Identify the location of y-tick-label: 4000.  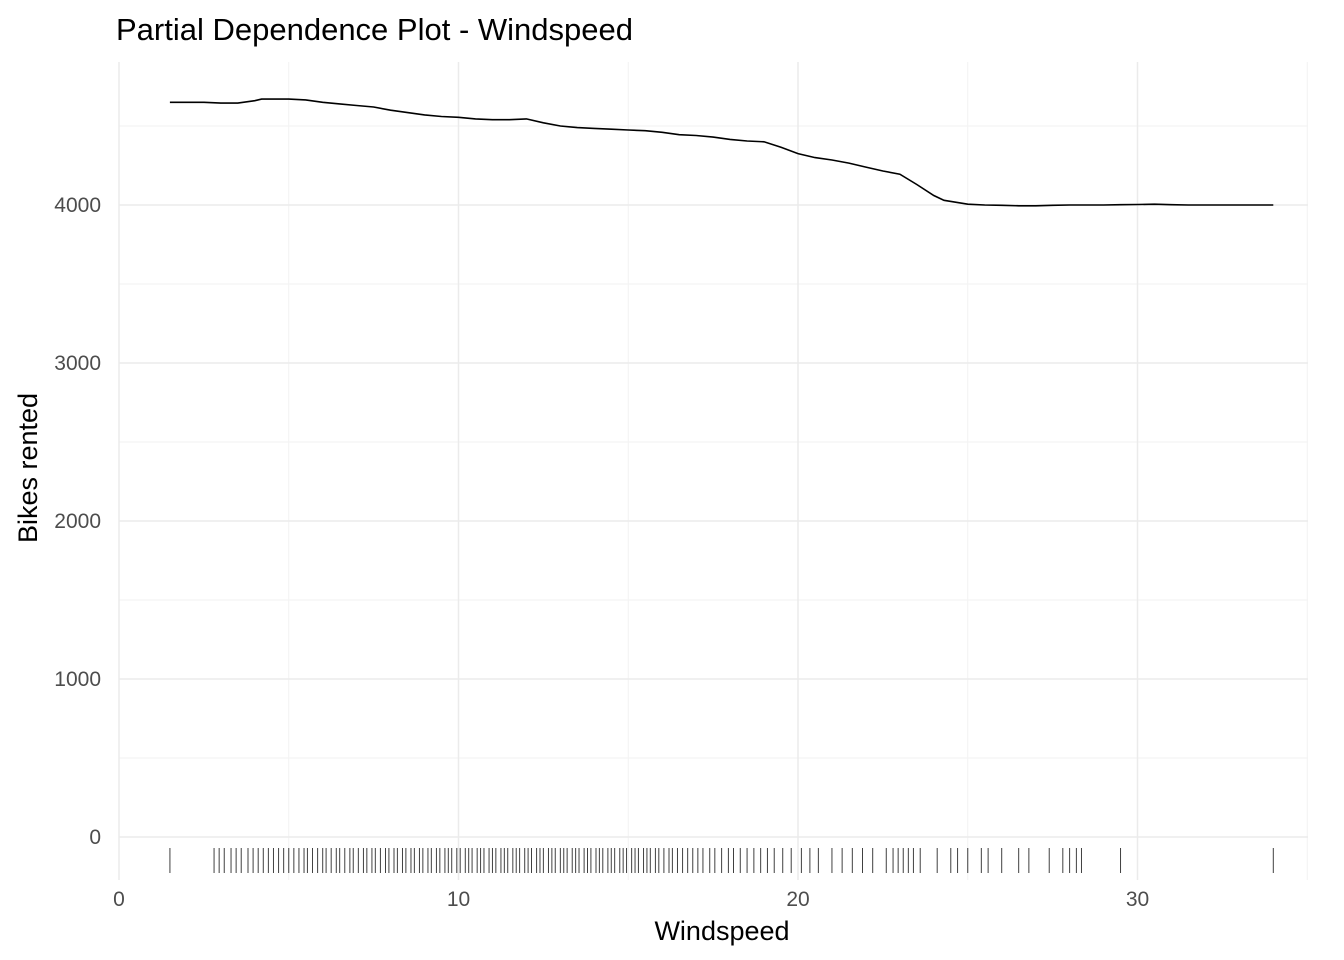
(77, 205).